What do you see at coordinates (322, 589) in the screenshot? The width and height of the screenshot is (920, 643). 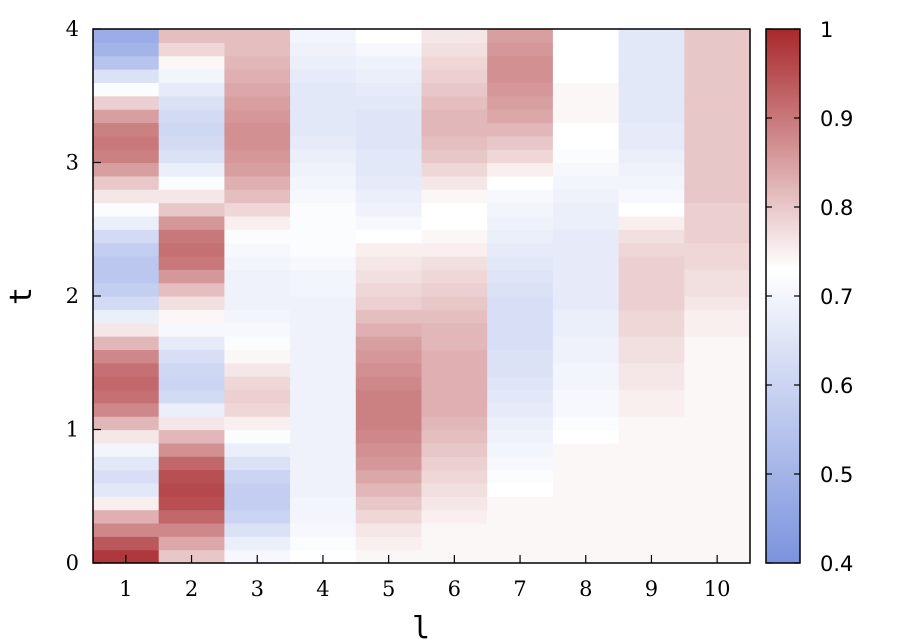 I see `x-tick-label: 4` at bounding box center [322, 589].